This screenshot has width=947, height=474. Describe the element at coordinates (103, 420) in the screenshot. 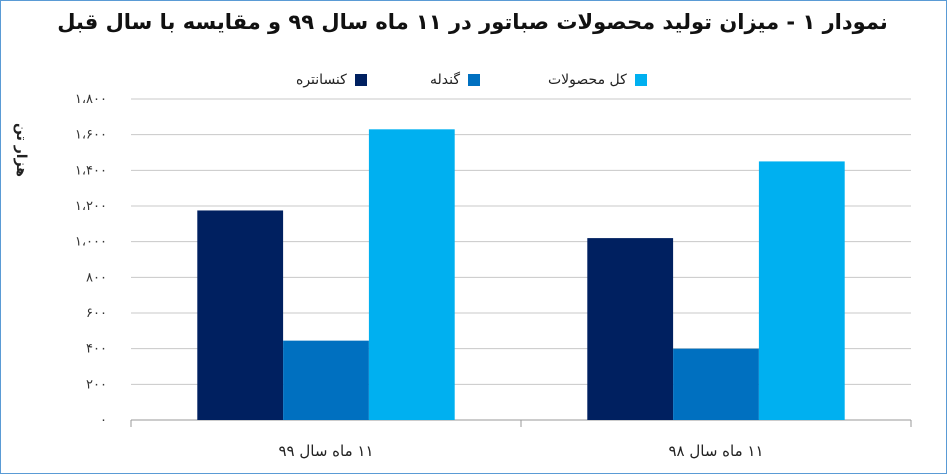

I see `y-tick-label: ۰` at that location.